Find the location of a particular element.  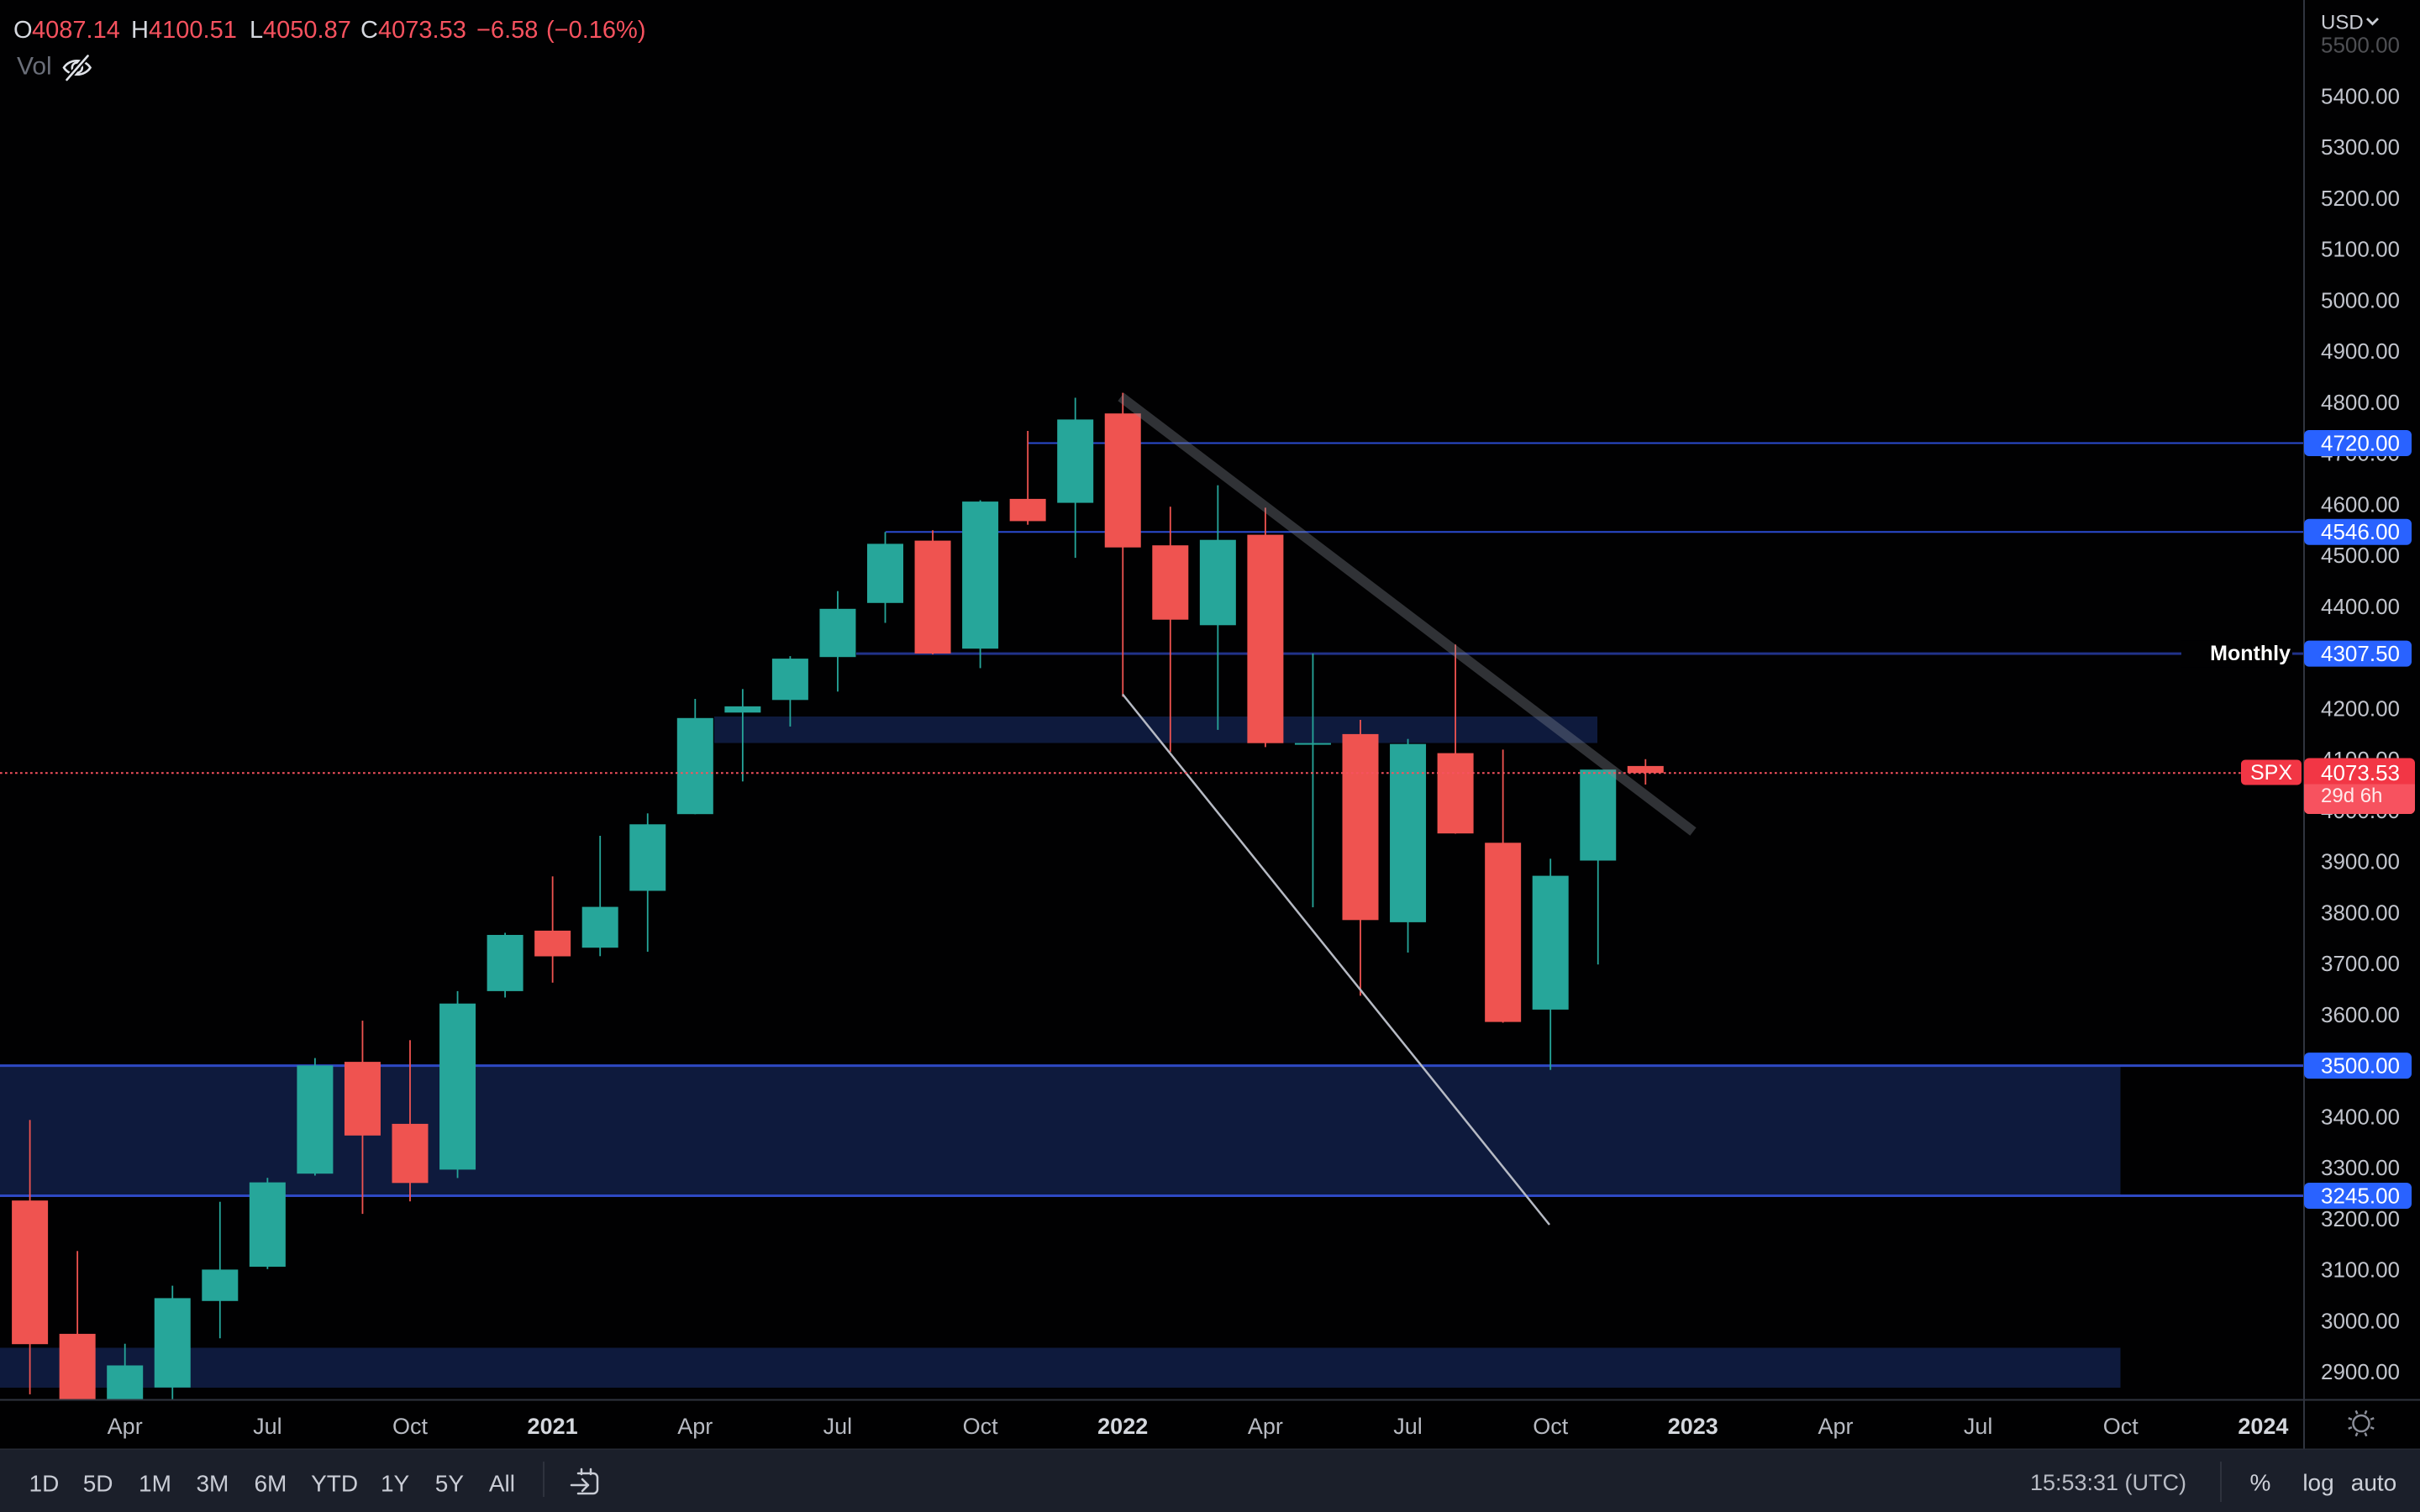

svg-text: (−0.16%) is located at coordinates (596, 30).